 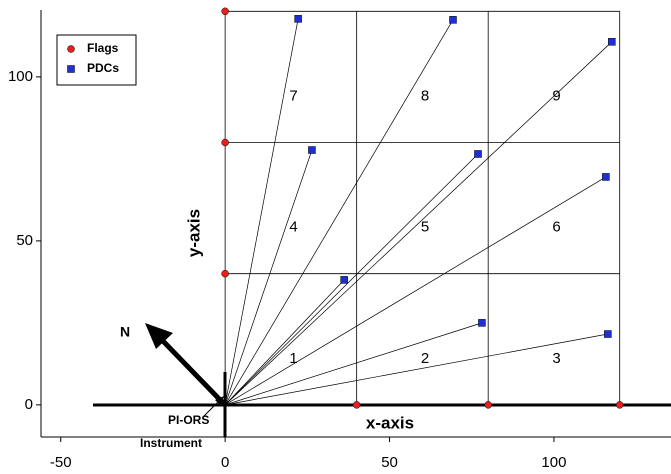 I want to click on north-arrow, so click(x=193, y=372).